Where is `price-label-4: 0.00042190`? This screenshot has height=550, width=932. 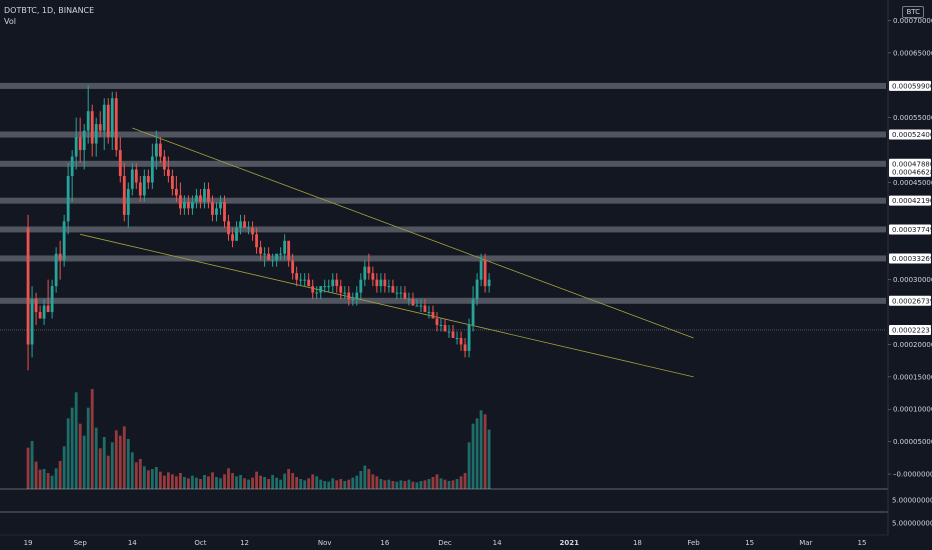 price-label-4: 0.00042190 is located at coordinates (910, 200).